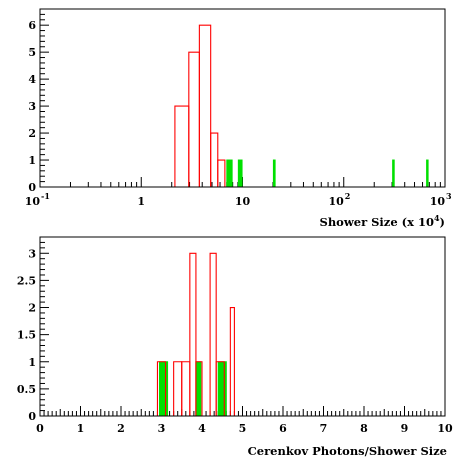 This screenshot has height=460, width=461. Describe the element at coordinates (32, 52) in the screenshot. I see `y-tick-label: 5` at that location.